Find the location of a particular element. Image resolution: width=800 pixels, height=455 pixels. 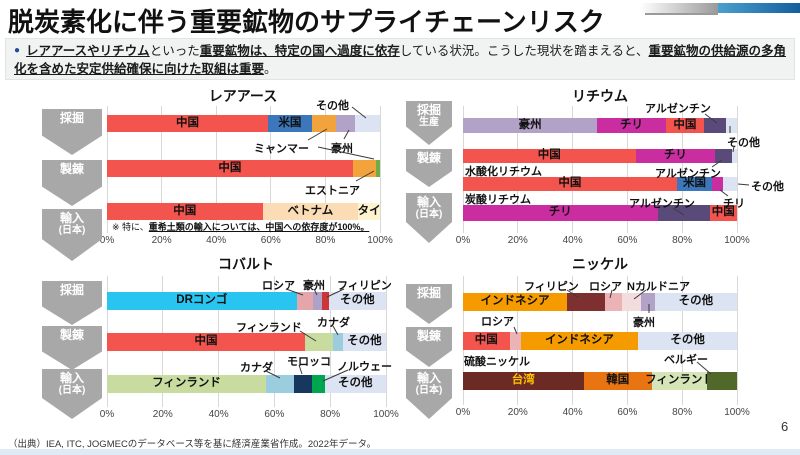

header-decoration-blue is located at coordinates (759, 8).